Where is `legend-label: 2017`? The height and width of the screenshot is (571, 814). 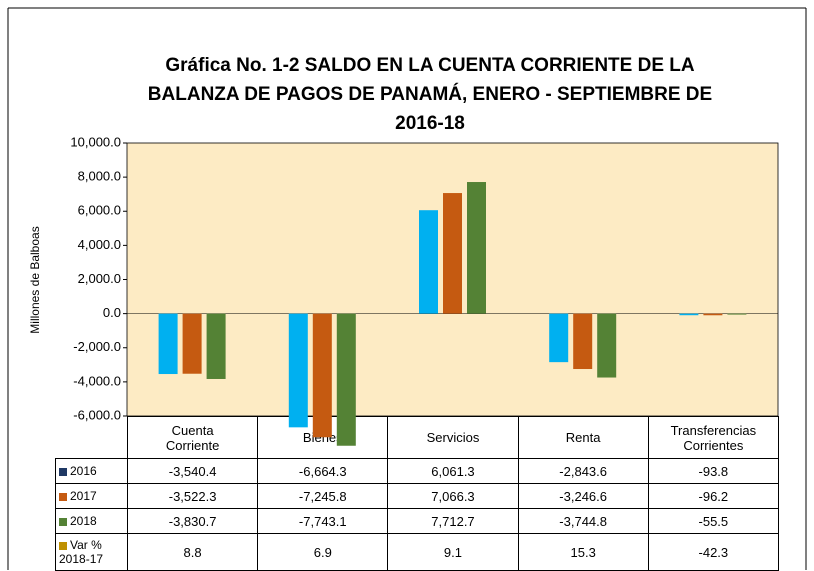
legend-label: 2017 is located at coordinates (83, 496).